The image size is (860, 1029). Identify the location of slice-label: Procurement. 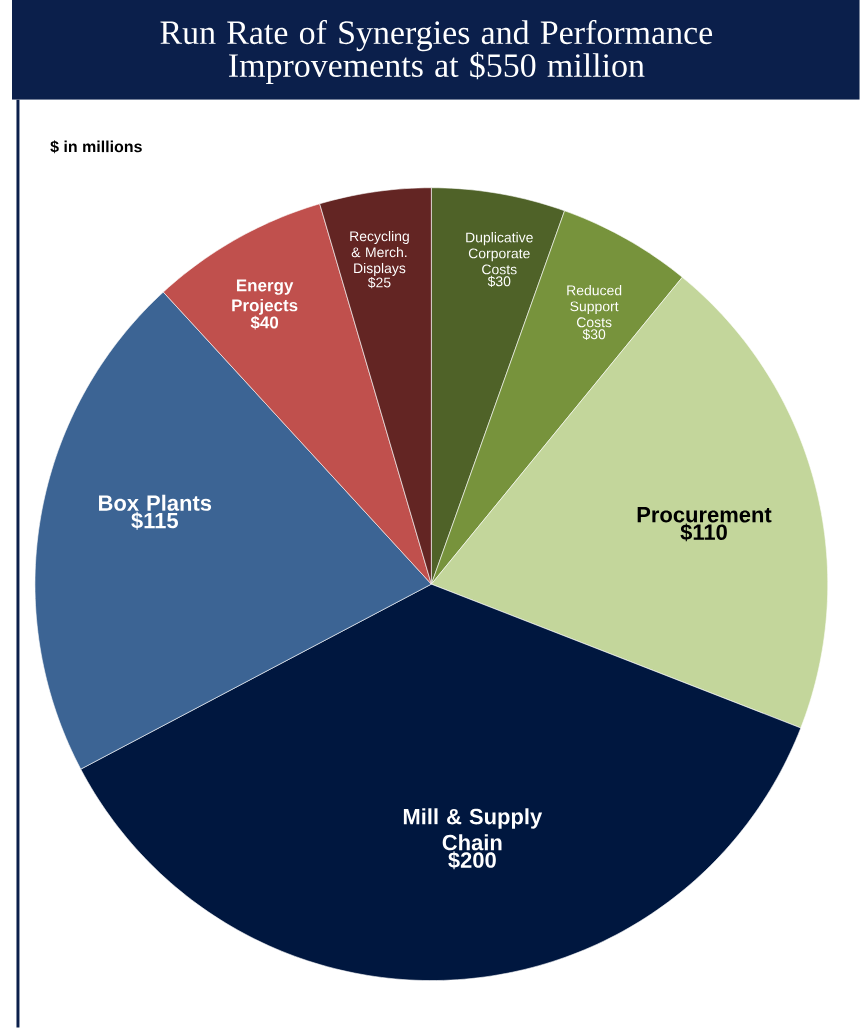
(704, 515).